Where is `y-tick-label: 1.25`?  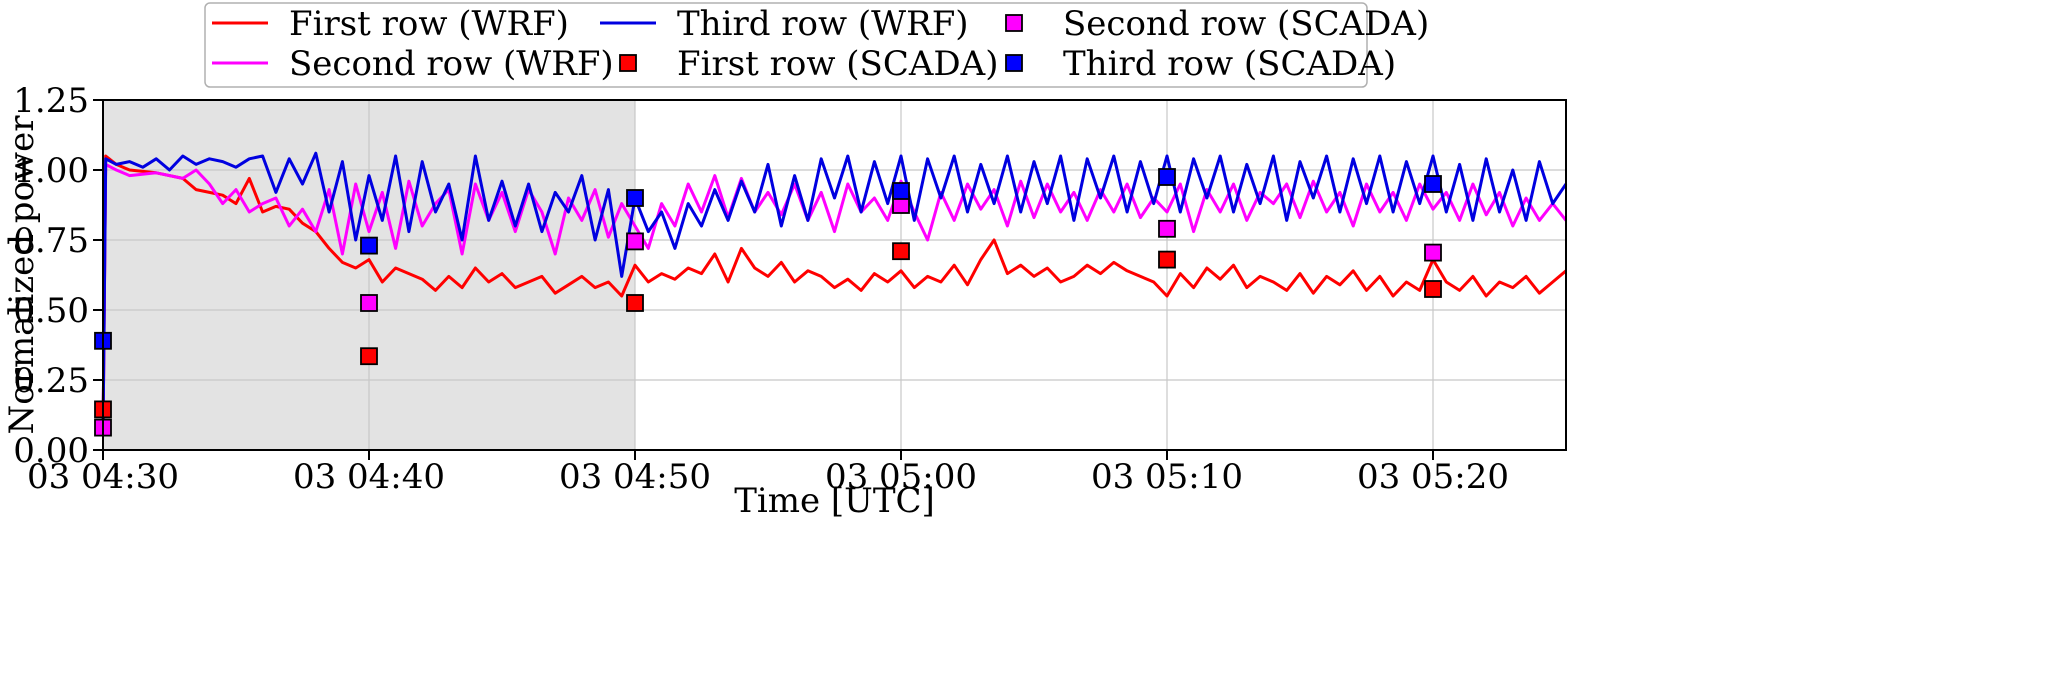
y-tick-label: 1.25 is located at coordinates (51, 101).